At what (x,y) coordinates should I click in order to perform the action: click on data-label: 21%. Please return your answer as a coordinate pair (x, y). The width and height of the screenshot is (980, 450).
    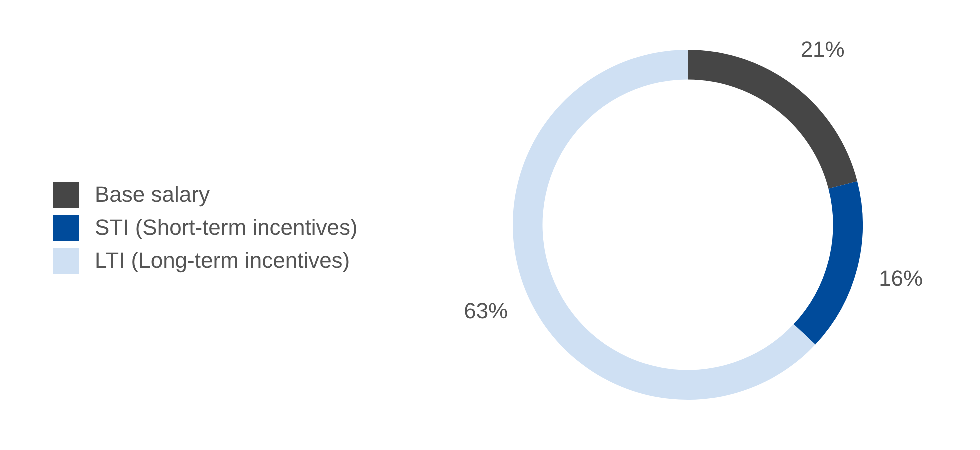
    Looking at the image, I should click on (822, 49).